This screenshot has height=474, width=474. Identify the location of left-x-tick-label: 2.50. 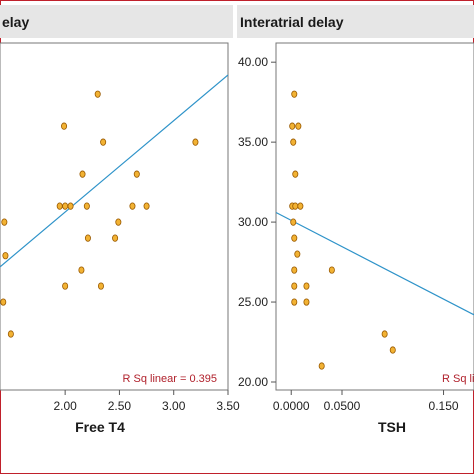
(120, 406).